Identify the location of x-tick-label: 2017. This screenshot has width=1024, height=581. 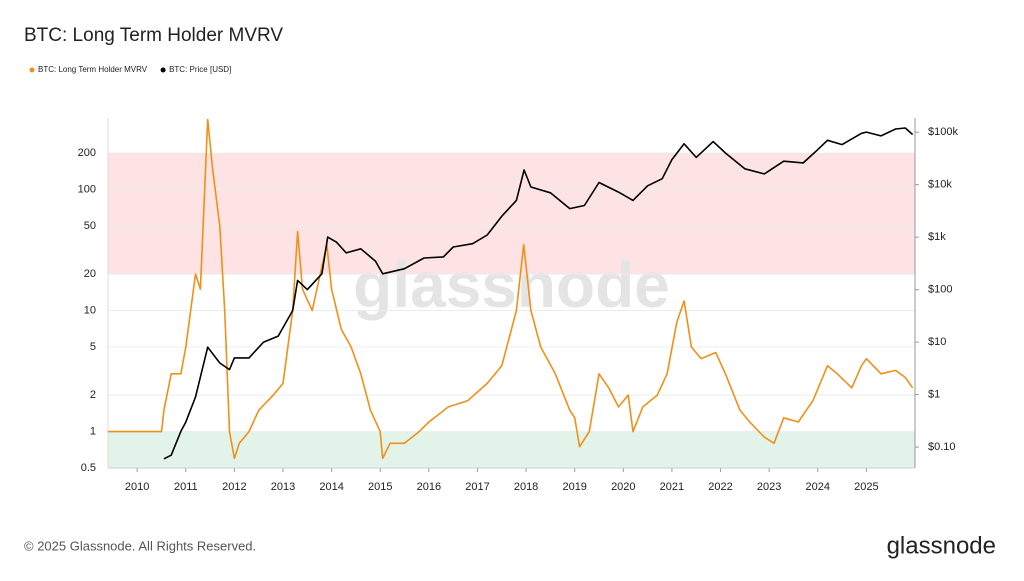
(477, 487).